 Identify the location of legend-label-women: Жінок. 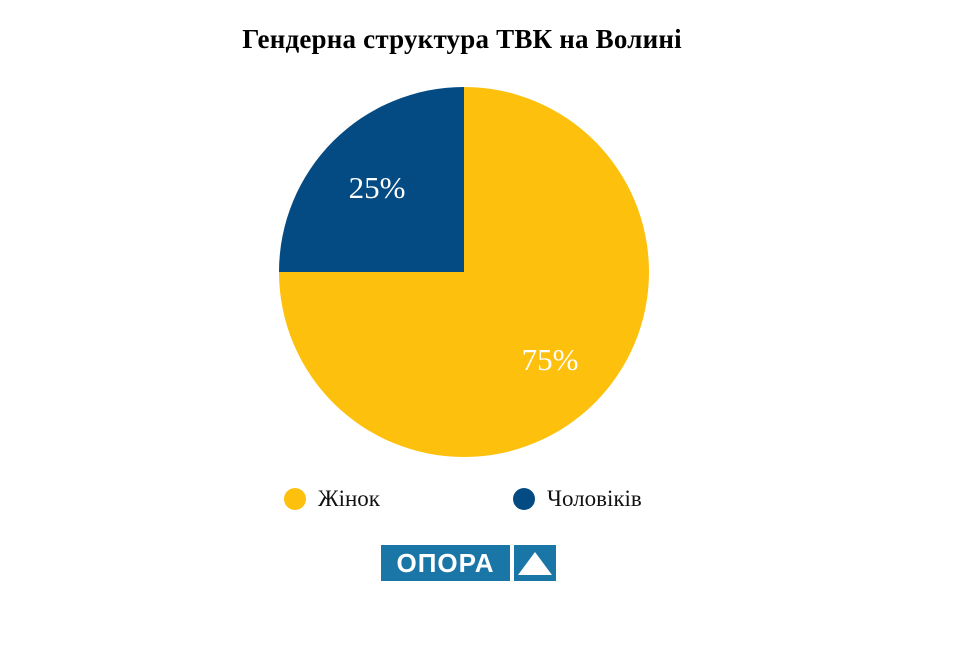
(349, 498).